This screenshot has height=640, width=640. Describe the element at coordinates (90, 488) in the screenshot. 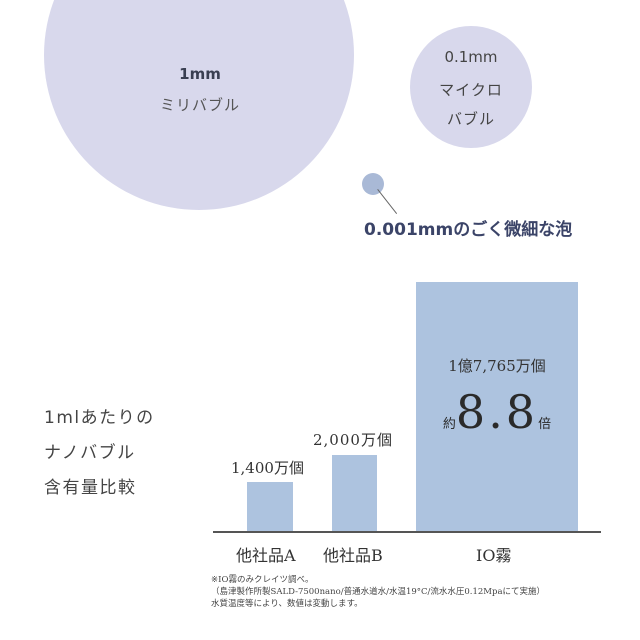

I see `side-title-line3: 含有量比較` at that location.